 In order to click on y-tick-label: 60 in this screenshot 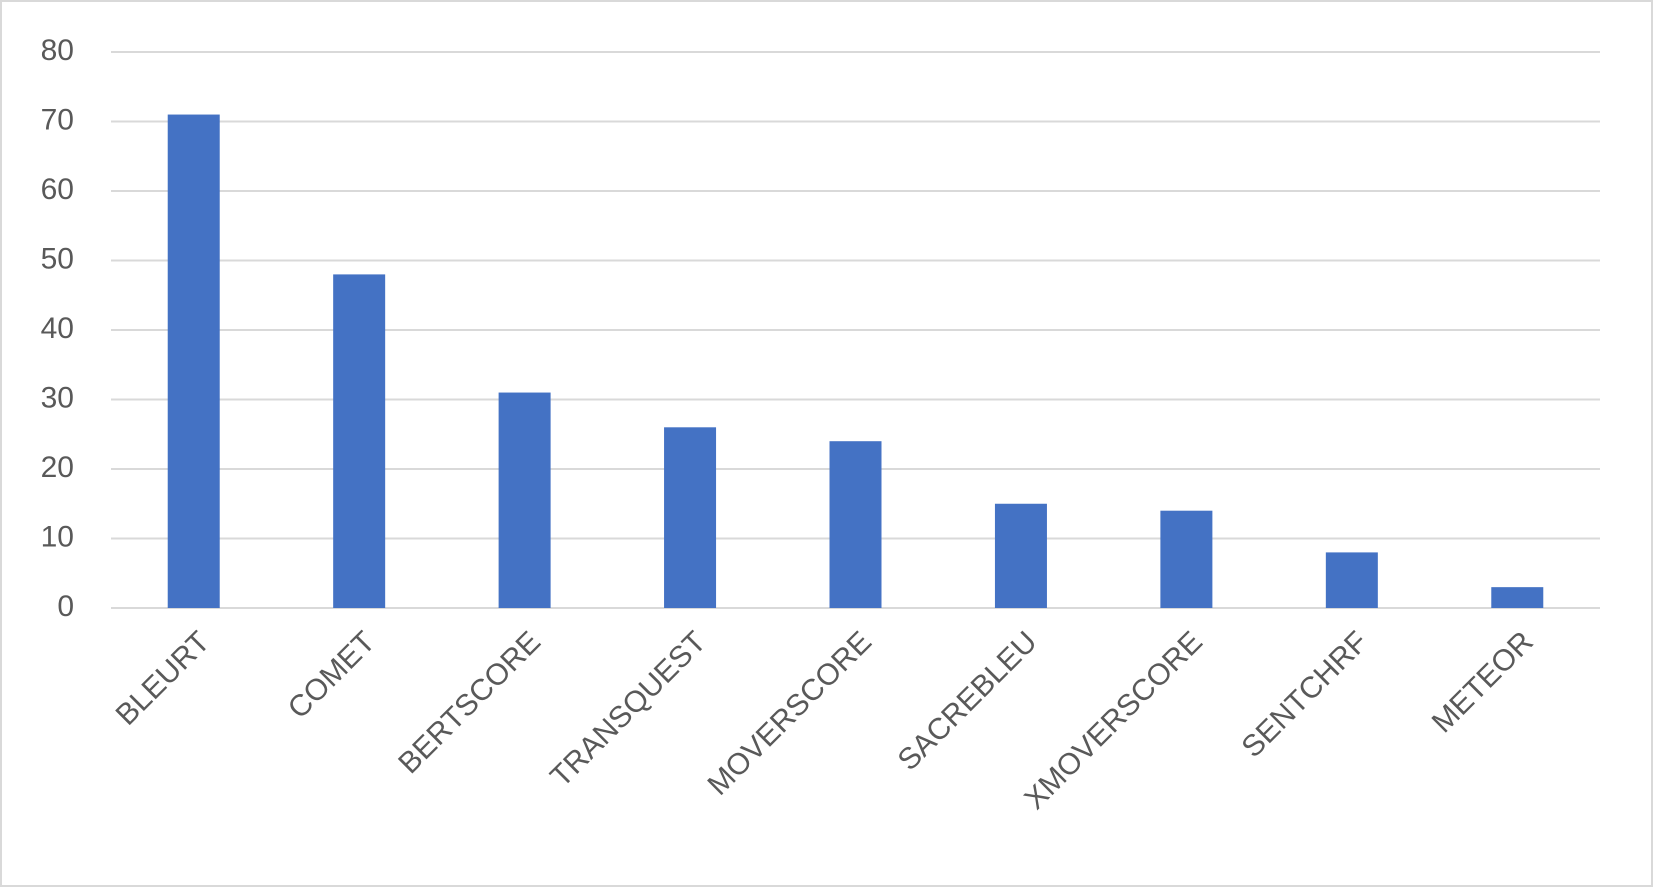, I will do `click(57, 189)`.